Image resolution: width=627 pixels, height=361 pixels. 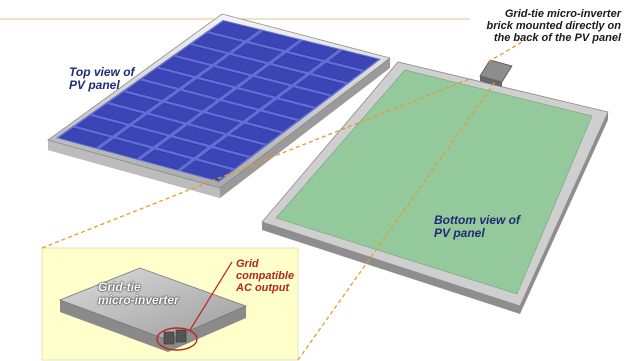 I want to click on top-view-label: Top view of PV panel, so click(x=102, y=78).